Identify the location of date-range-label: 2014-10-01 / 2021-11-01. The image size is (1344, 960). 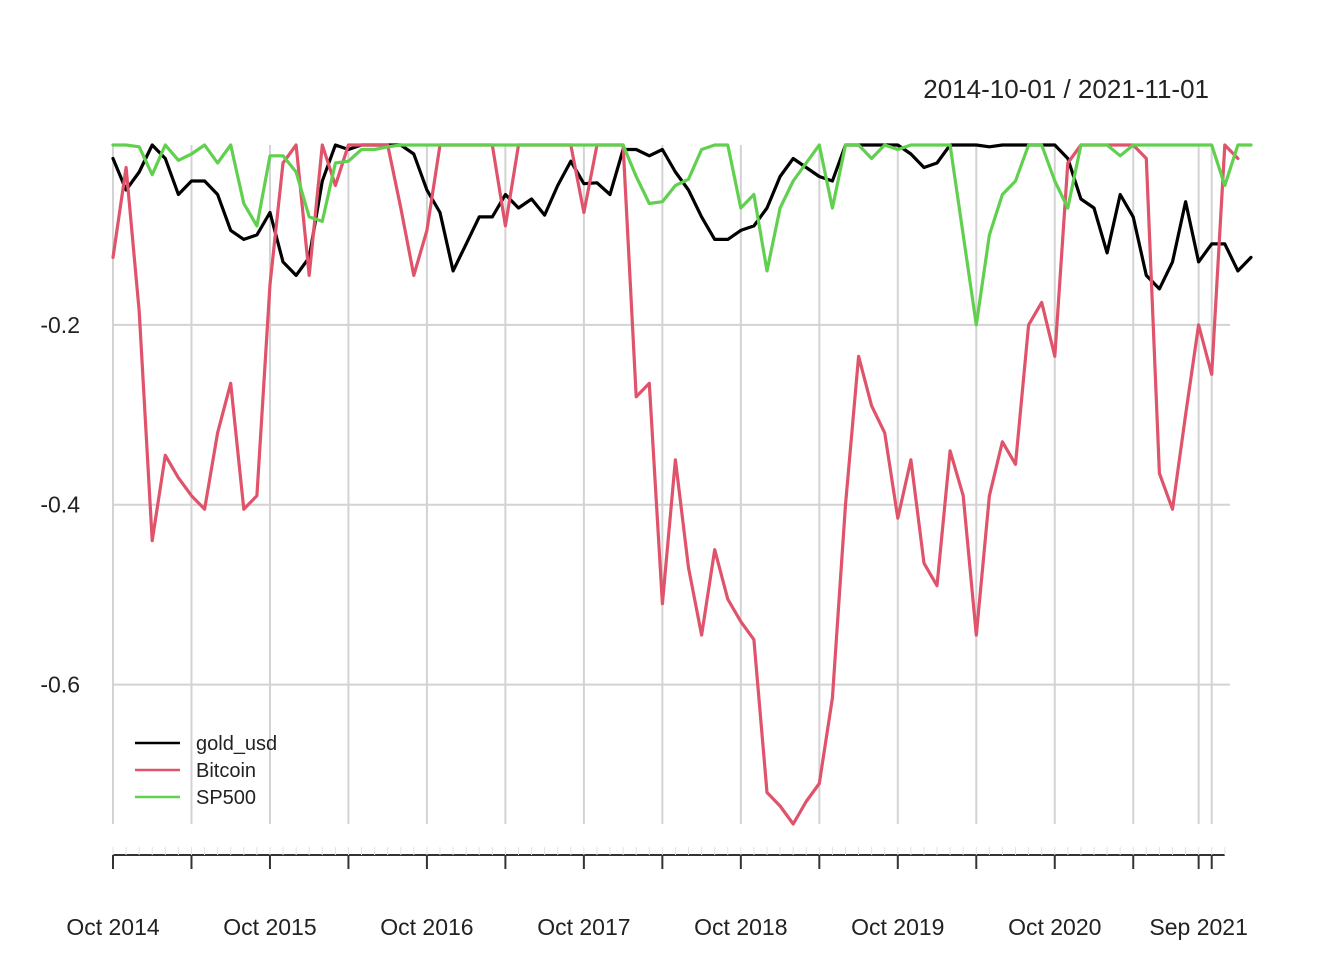
(1066, 89).